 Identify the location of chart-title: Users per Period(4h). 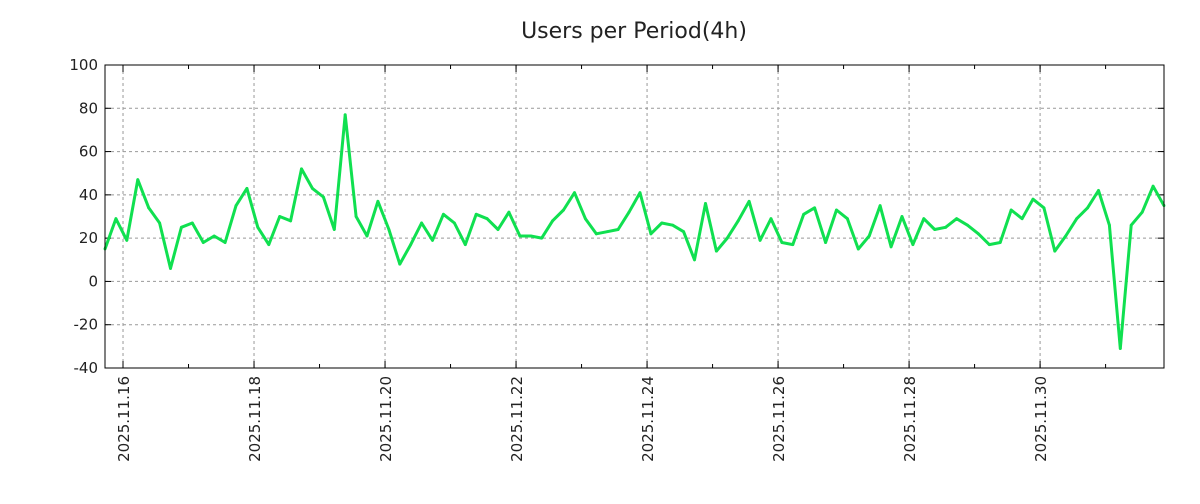
(634, 31).